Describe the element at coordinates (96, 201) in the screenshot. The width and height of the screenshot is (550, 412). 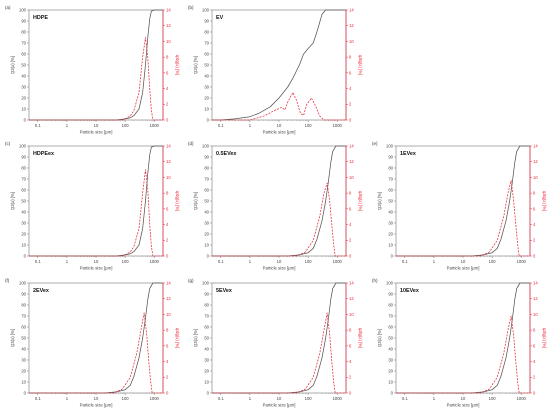
I see `plot-frame` at that location.